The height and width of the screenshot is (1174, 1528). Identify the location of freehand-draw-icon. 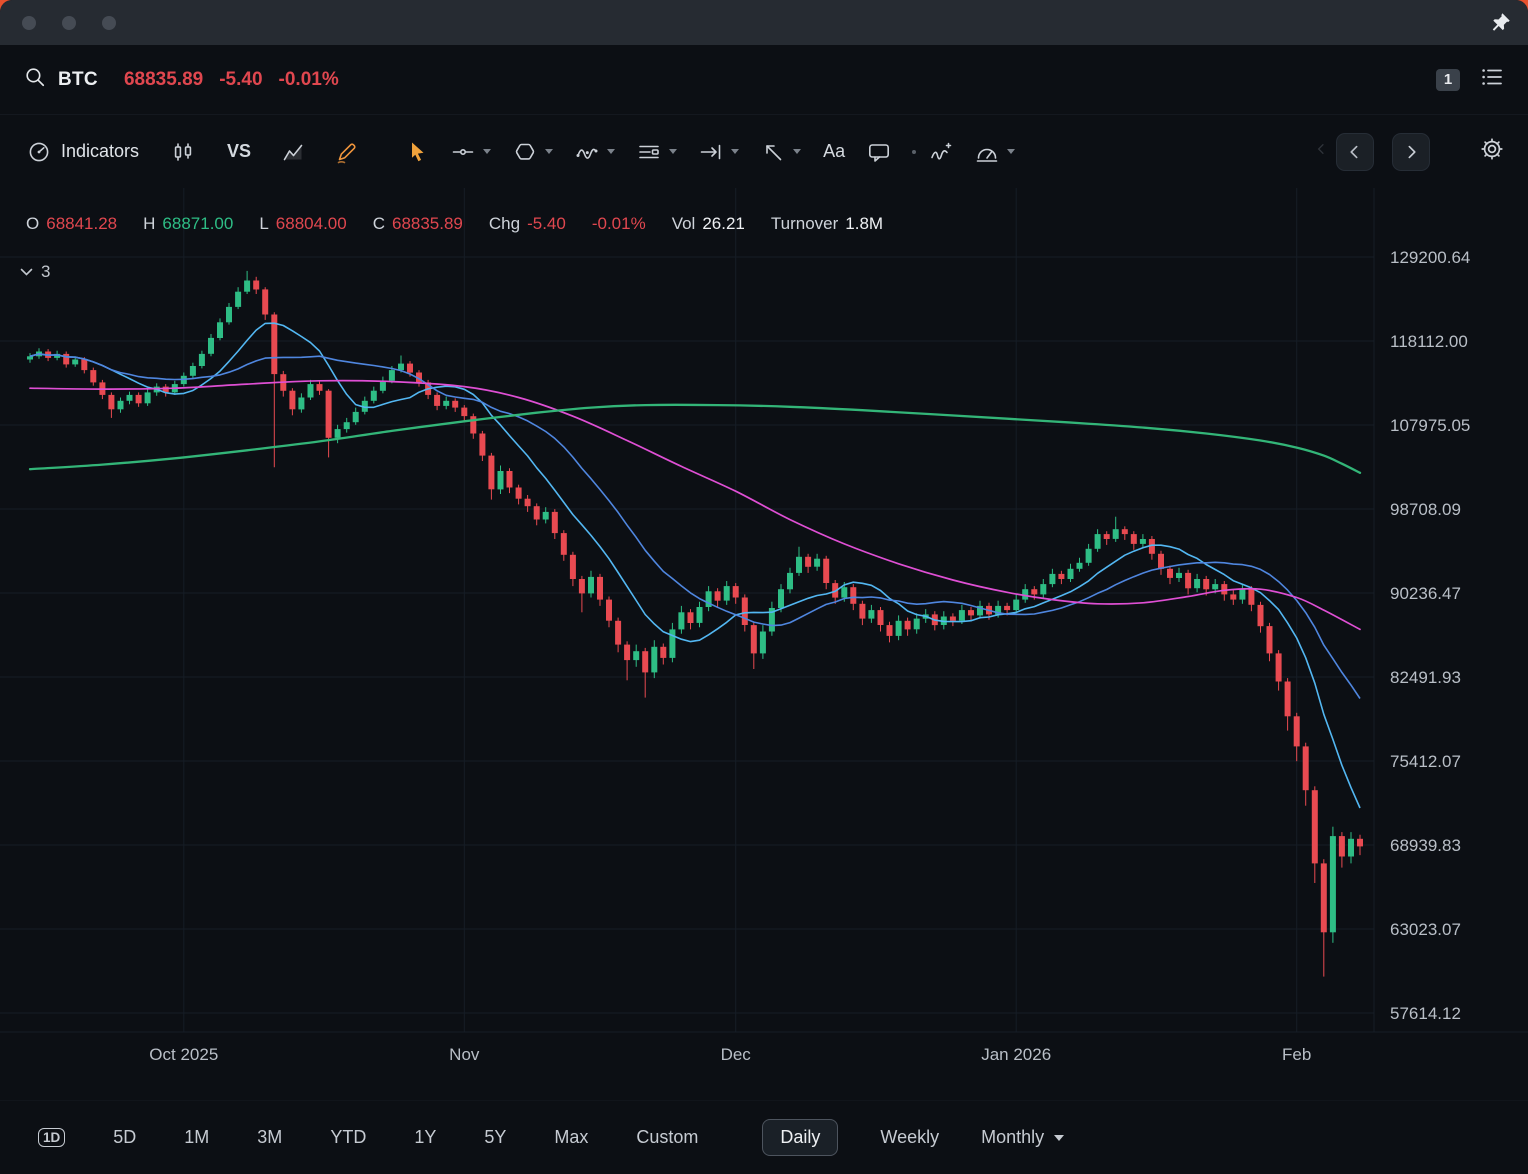
(941, 152).